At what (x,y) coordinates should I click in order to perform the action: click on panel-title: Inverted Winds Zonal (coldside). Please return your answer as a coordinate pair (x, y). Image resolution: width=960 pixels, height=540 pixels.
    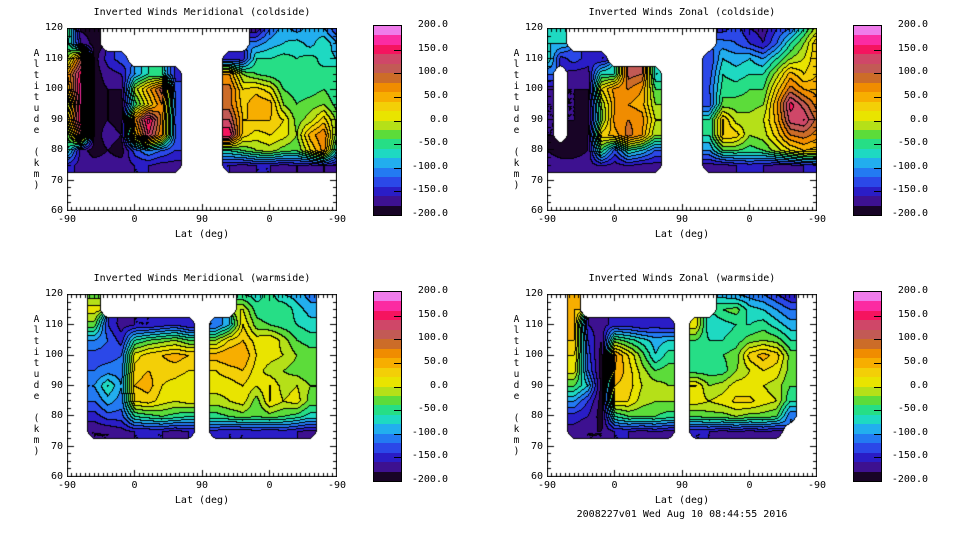
    Looking at the image, I should click on (682, 12).